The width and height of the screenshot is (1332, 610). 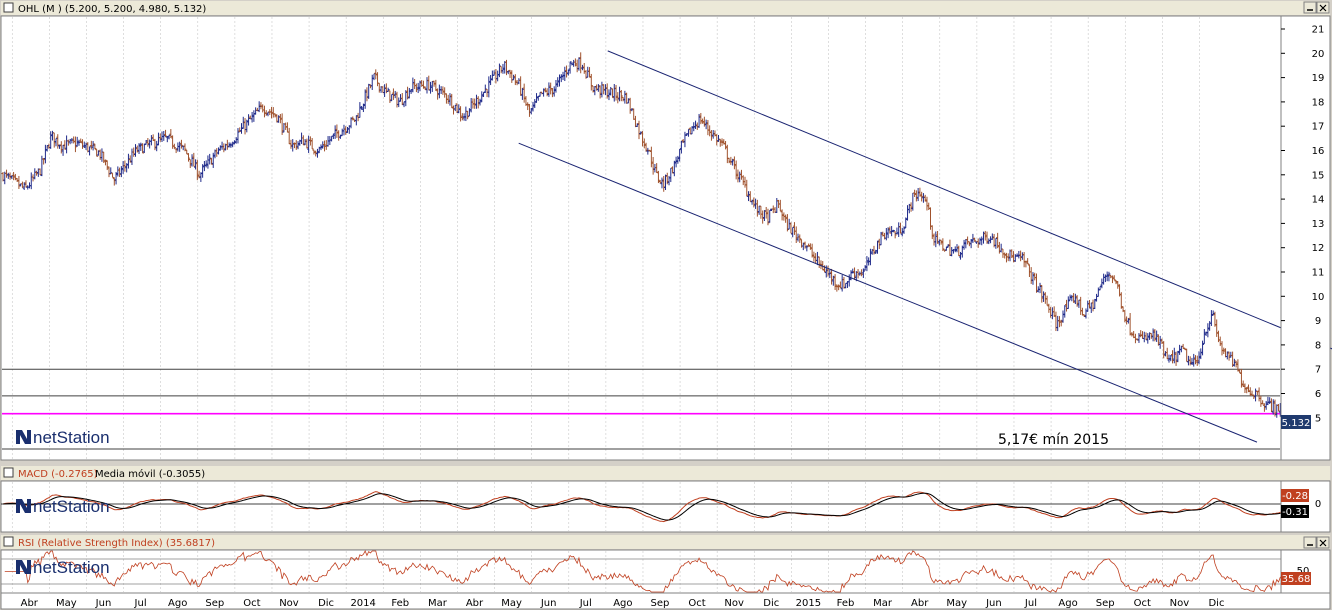 I want to click on y-tick-label: 11, so click(x=1318, y=273).